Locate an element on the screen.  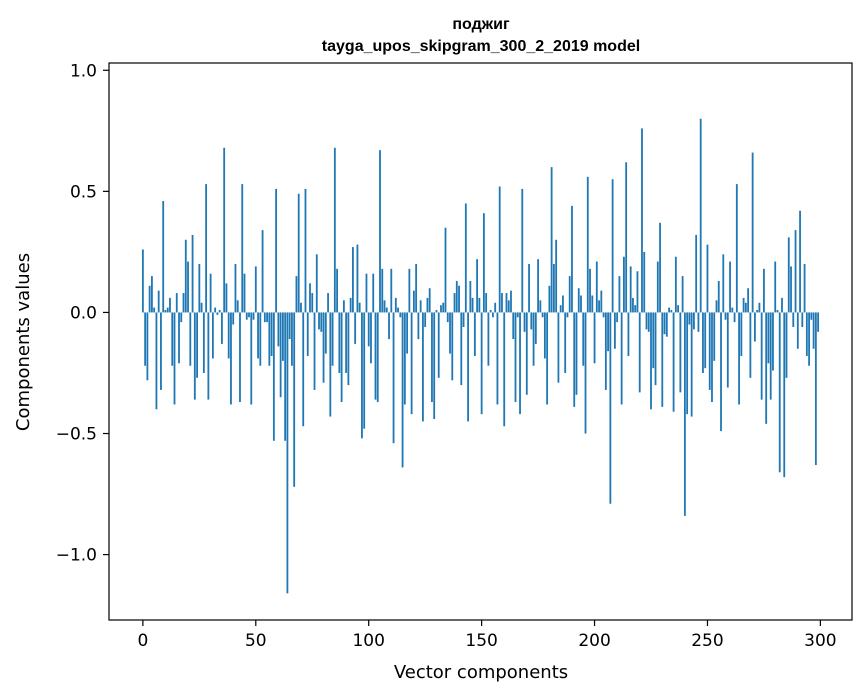
x-tick-label: 50 is located at coordinates (256, 641).